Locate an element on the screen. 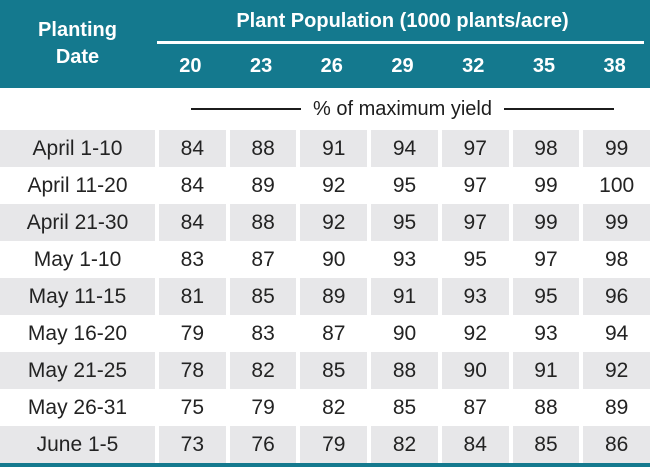 Image resolution: width=650 pixels, height=467 pixels. planting-date-cell: May 1-10 is located at coordinates (77, 259).